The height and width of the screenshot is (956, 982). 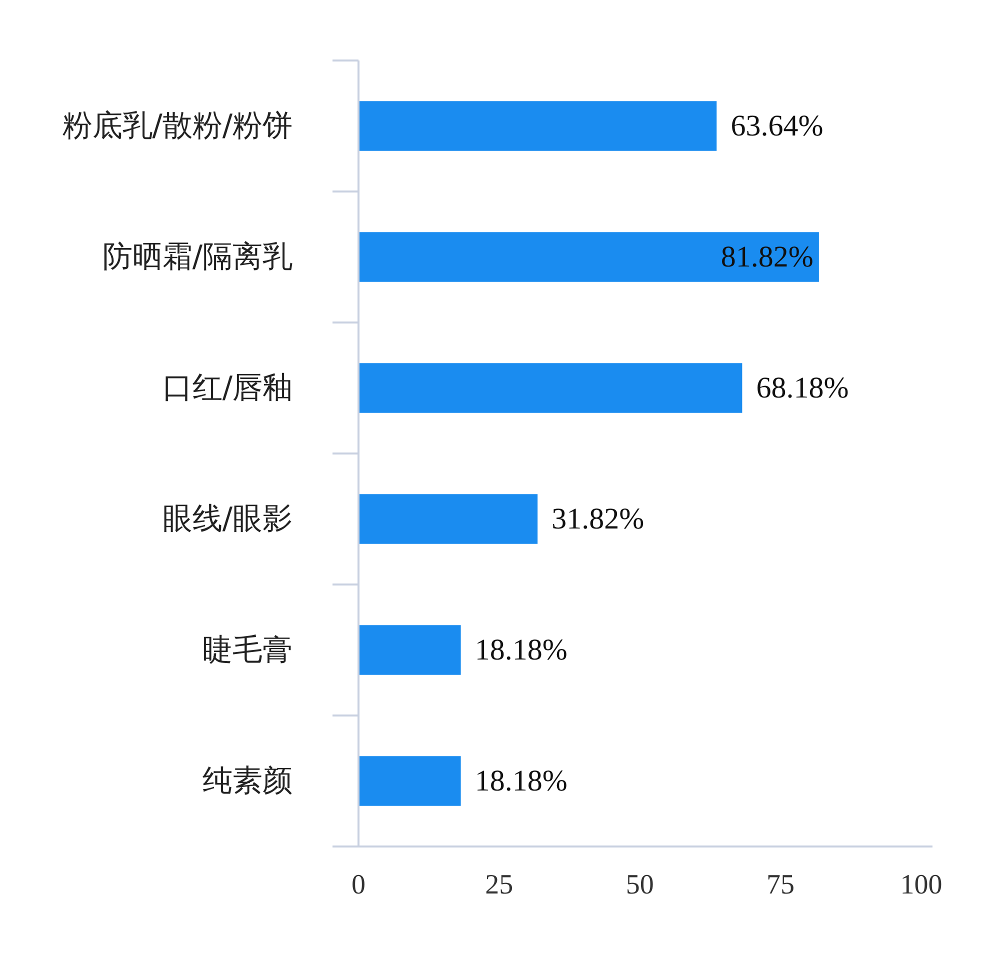 I want to click on y-tick-label: 防晒霜/隔离乳, so click(x=197, y=257).